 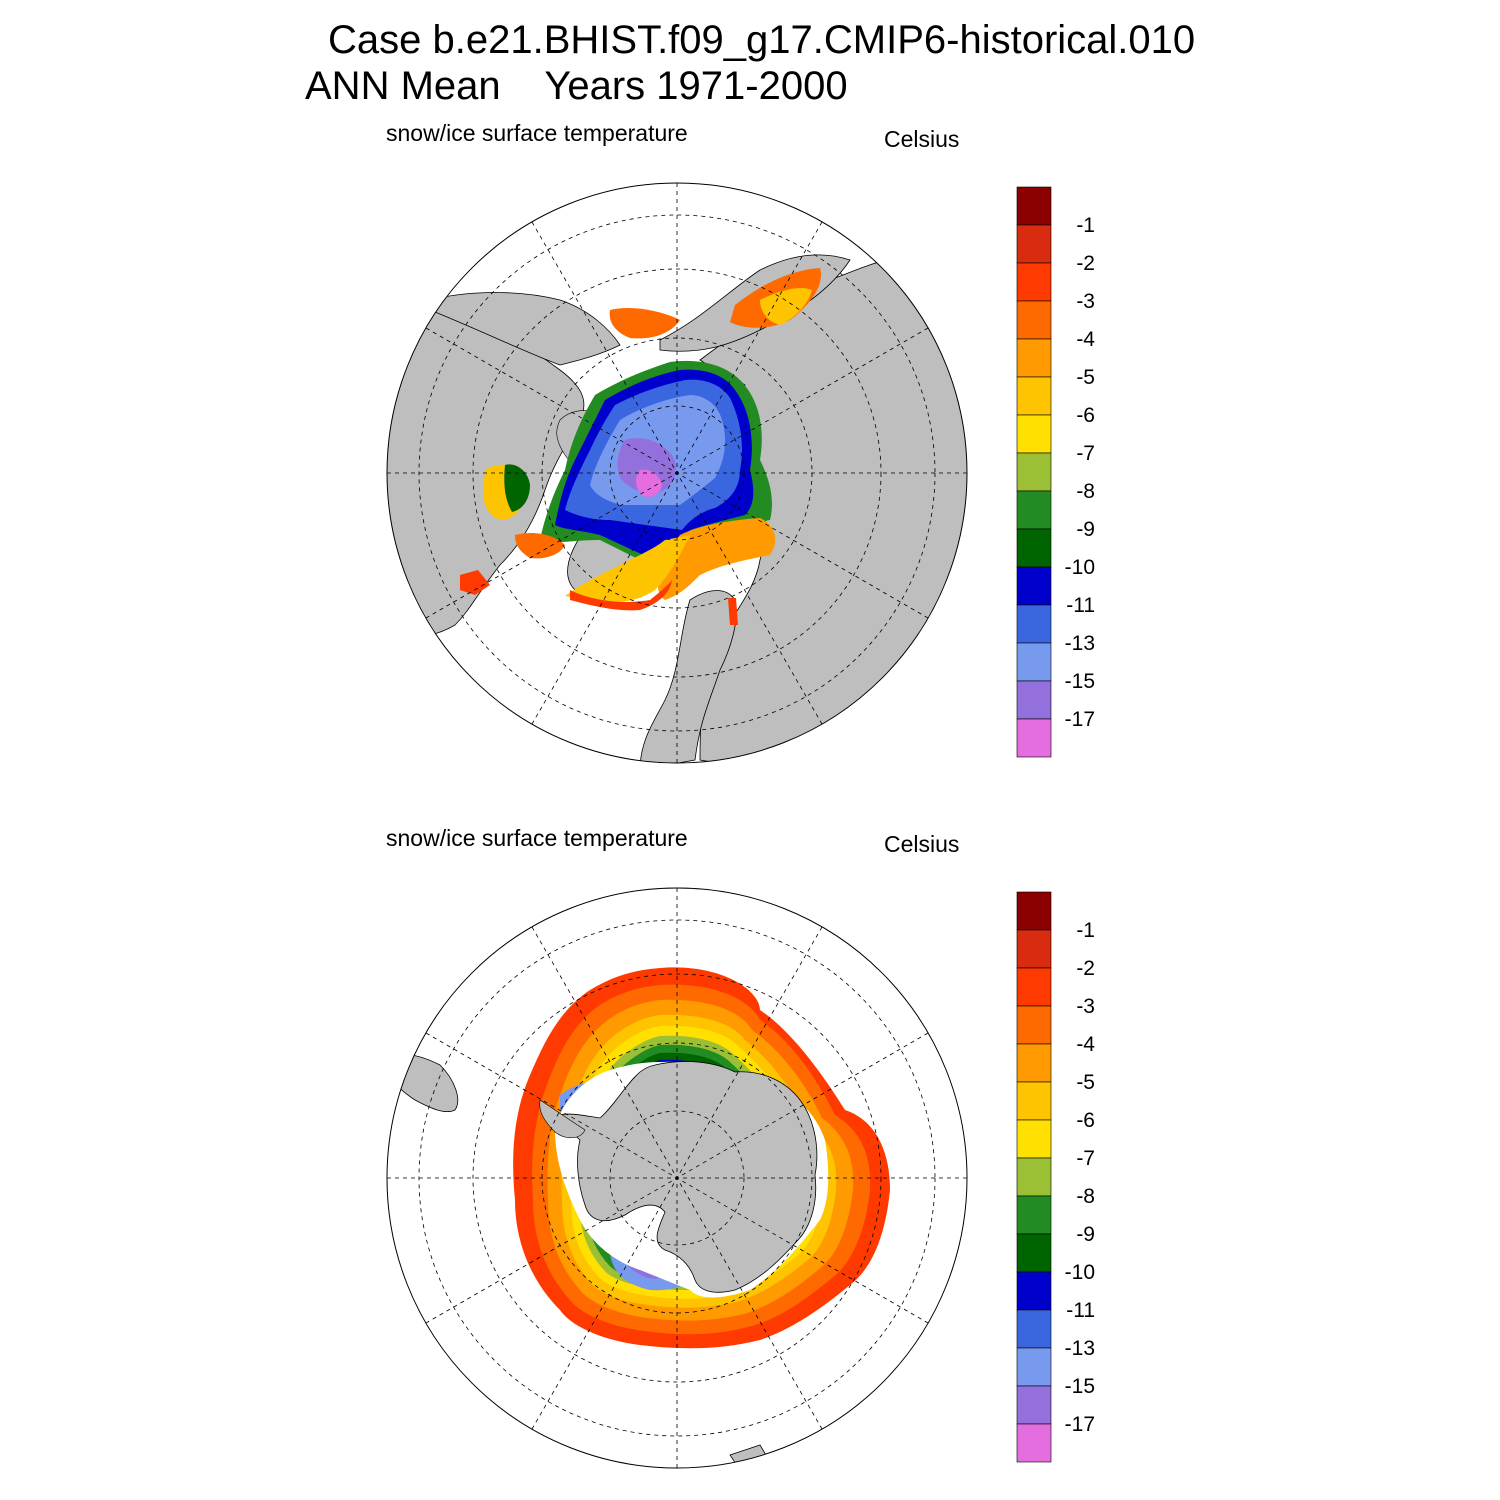 I want to click on north-ice-purple, so click(x=646, y=465).